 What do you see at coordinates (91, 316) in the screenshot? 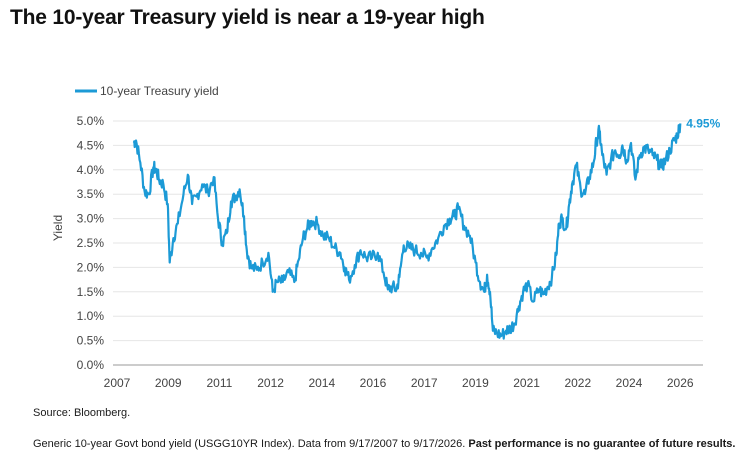
I see `y-tick-label: 1.0%` at bounding box center [91, 316].